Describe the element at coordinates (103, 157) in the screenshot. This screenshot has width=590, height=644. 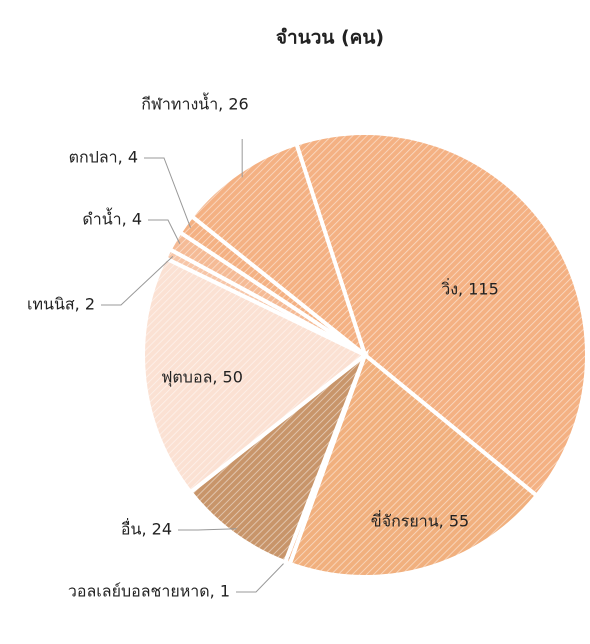
I see `data-label: ตกปลา, 4` at that location.